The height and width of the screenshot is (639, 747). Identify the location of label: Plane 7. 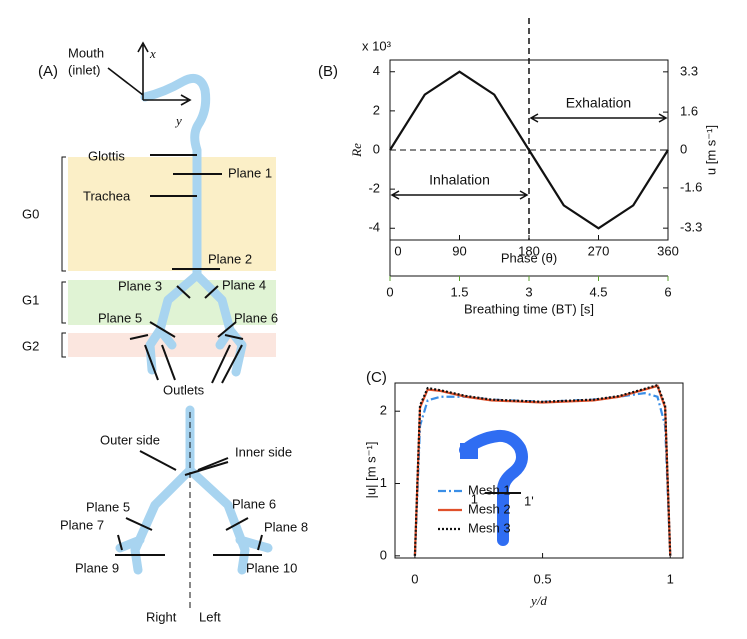
(82, 524).